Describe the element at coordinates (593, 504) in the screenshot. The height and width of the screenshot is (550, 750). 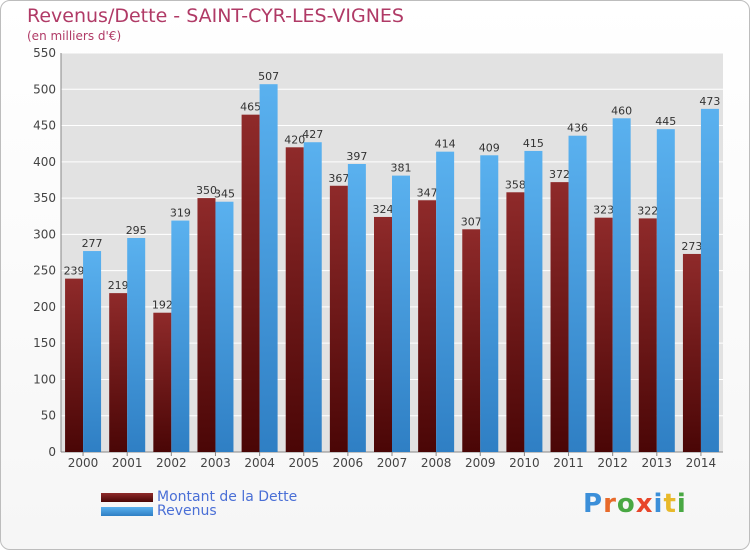
I see `logo-letter: P` at that location.